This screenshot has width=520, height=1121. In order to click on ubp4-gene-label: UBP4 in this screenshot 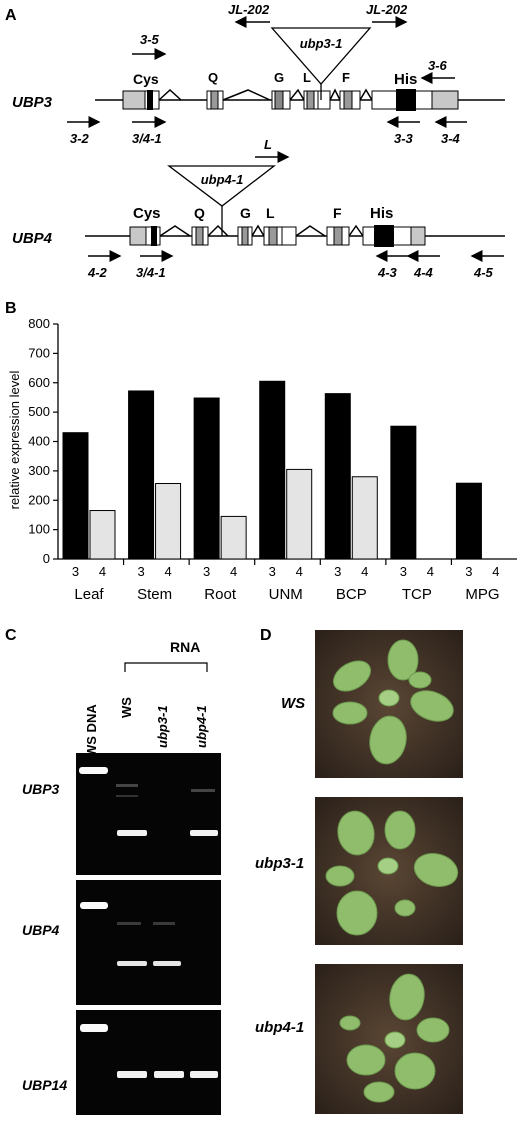, I will do `click(32, 238)`.